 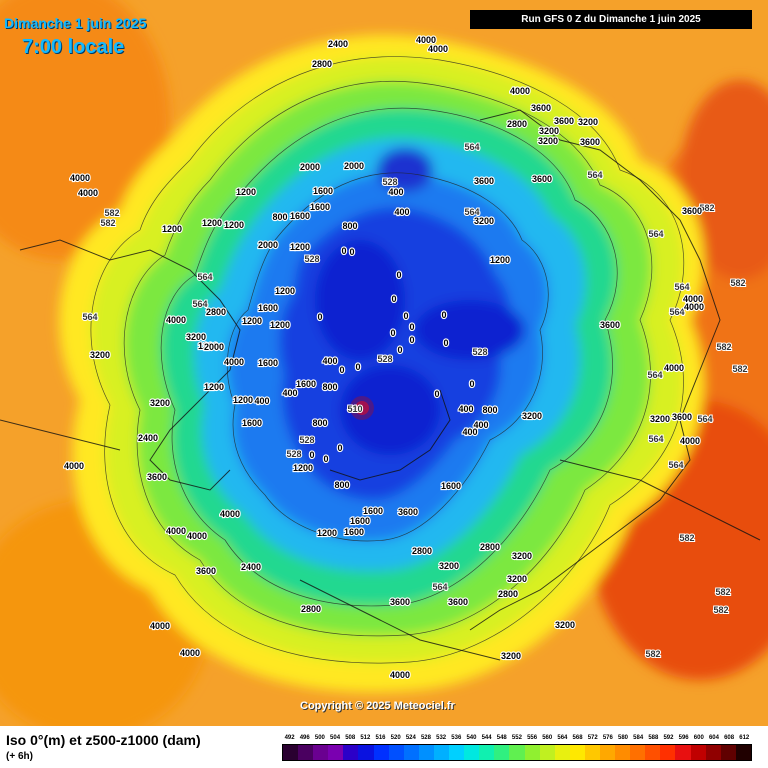 I want to click on legend-label: 560, so click(x=547, y=738).